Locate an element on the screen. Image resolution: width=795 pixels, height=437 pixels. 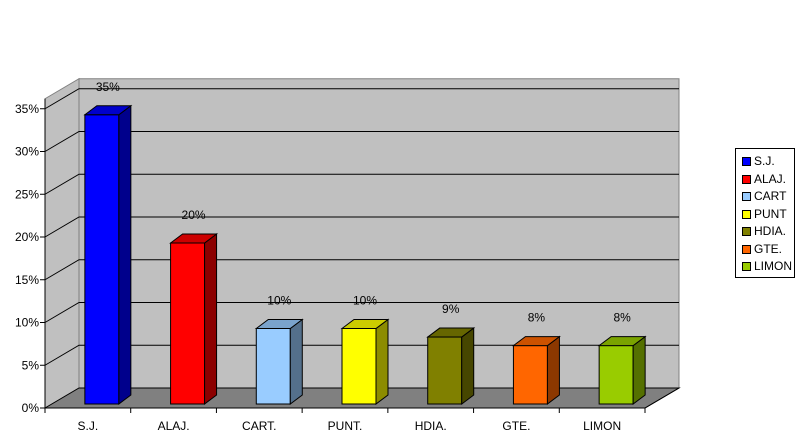
y-tick-label: 0% is located at coordinates (31, 408).